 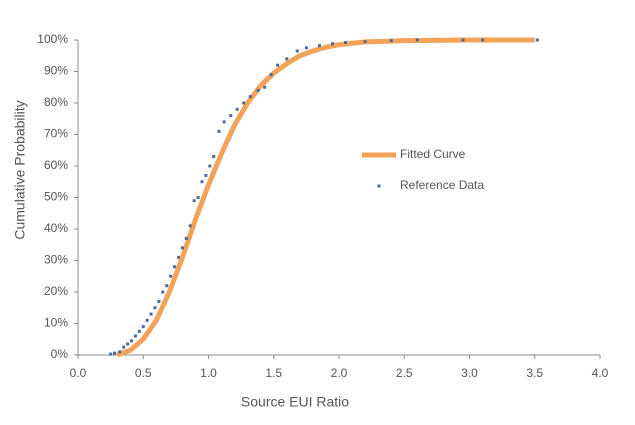 I want to click on legend-label: Reference Data, so click(x=442, y=185).